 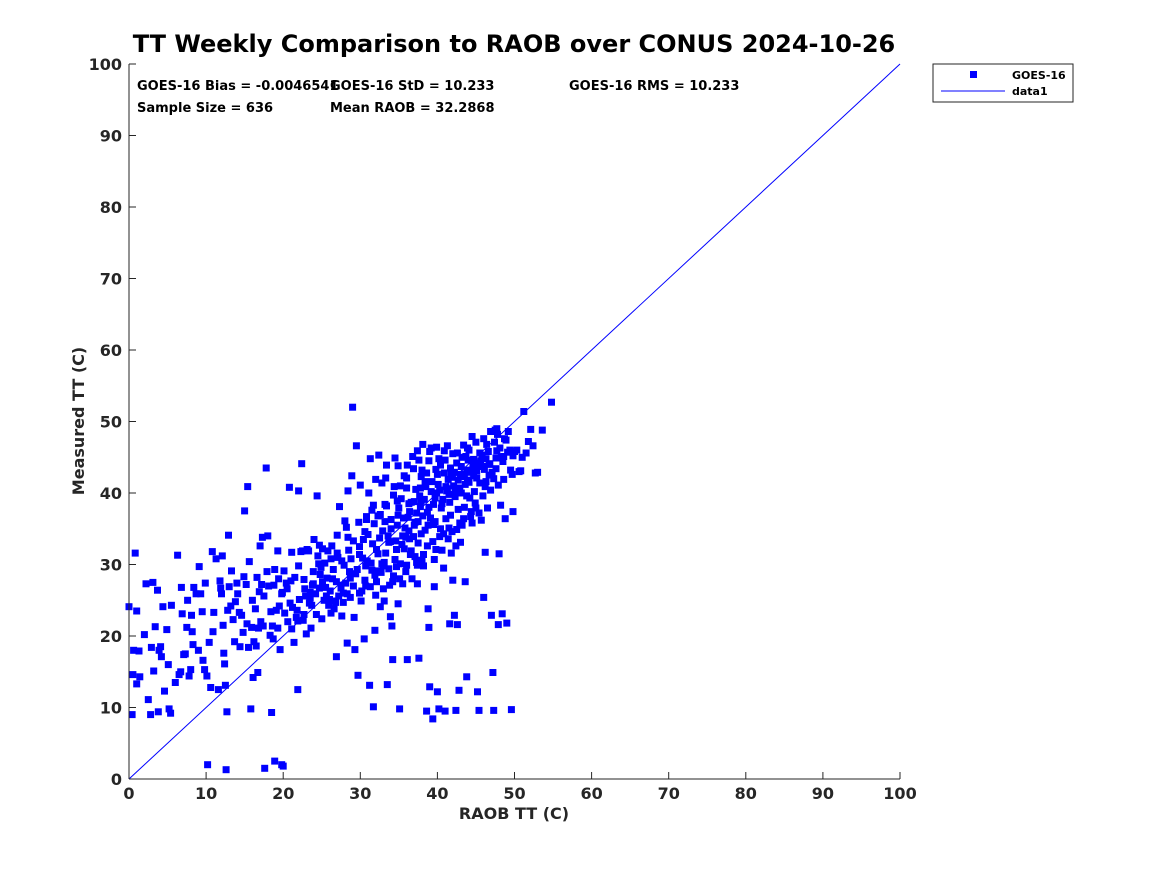 What do you see at coordinates (283, 793) in the screenshot?
I see `x-tick-label: 20` at bounding box center [283, 793].